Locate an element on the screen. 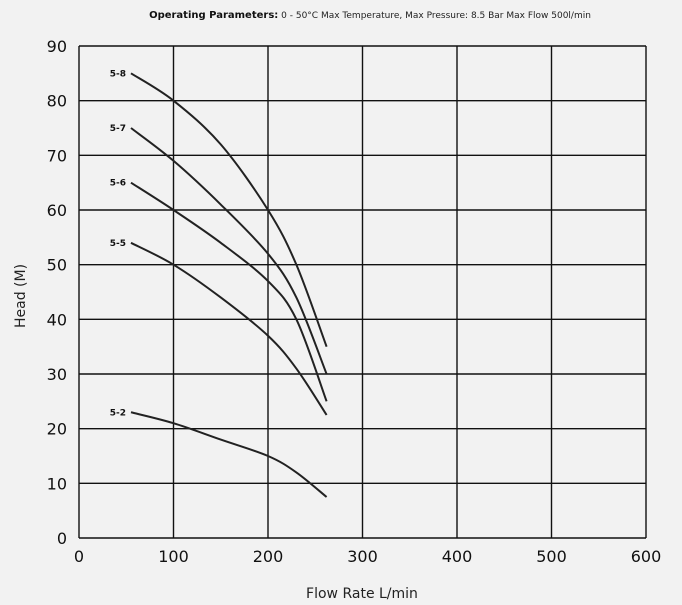  y-tick-label: 40 is located at coordinates (57, 319).